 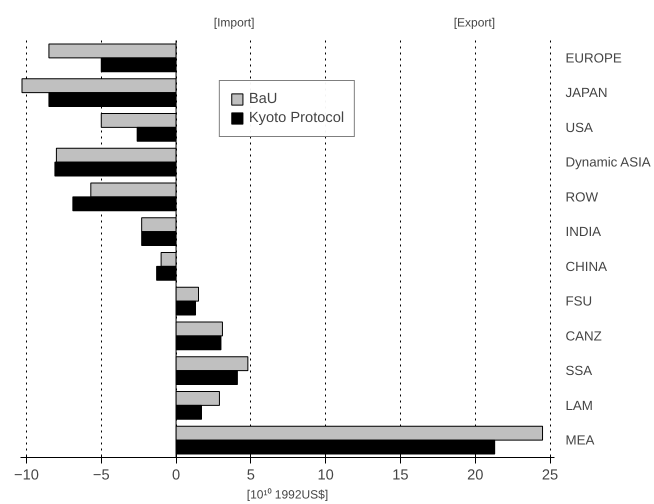 I want to click on y-tick-label: CANZ, so click(x=584, y=336).